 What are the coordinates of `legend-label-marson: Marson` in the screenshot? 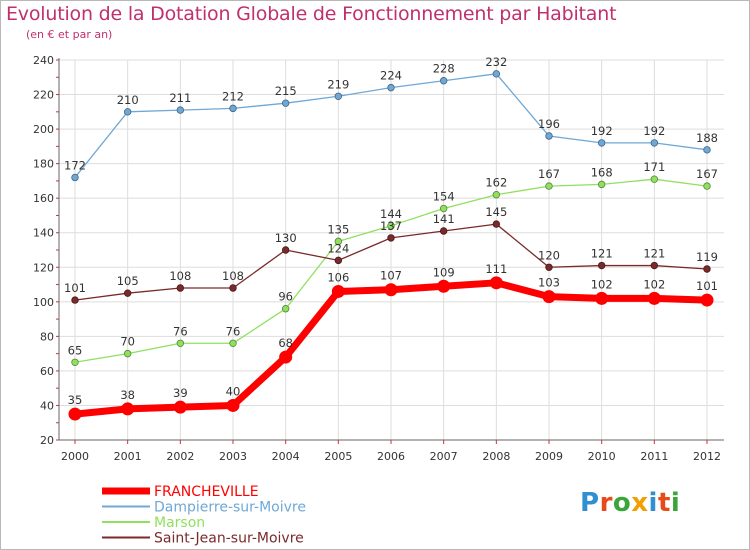 It's located at (179, 523).